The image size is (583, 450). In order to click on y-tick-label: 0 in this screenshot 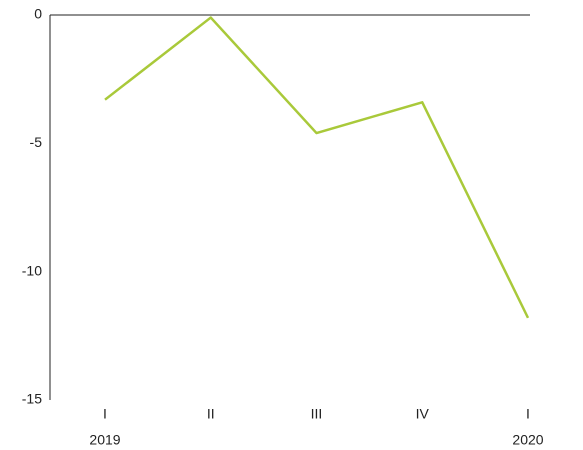, I will do `click(38, 14)`.